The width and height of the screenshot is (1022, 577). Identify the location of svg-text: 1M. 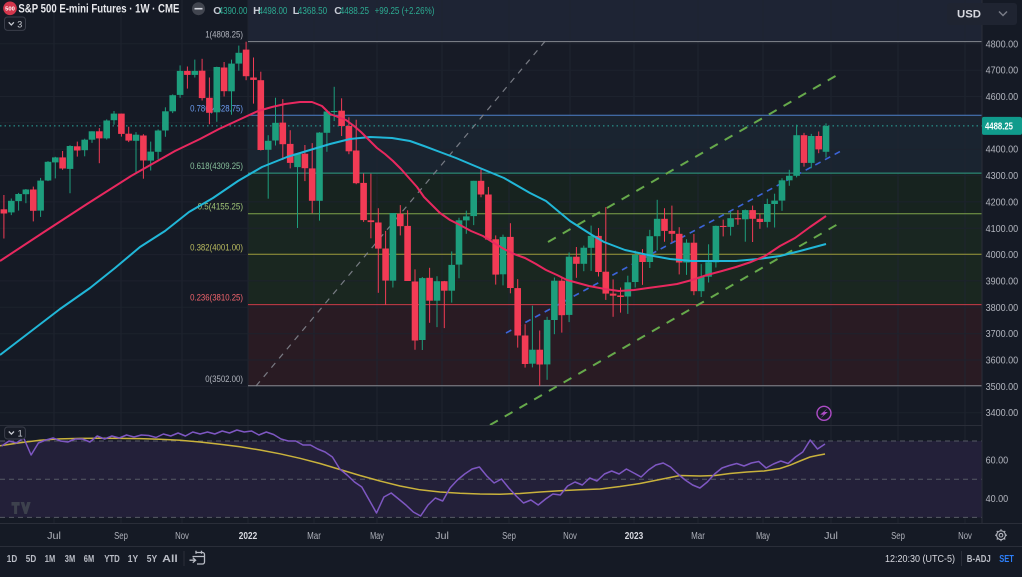
(50, 559).